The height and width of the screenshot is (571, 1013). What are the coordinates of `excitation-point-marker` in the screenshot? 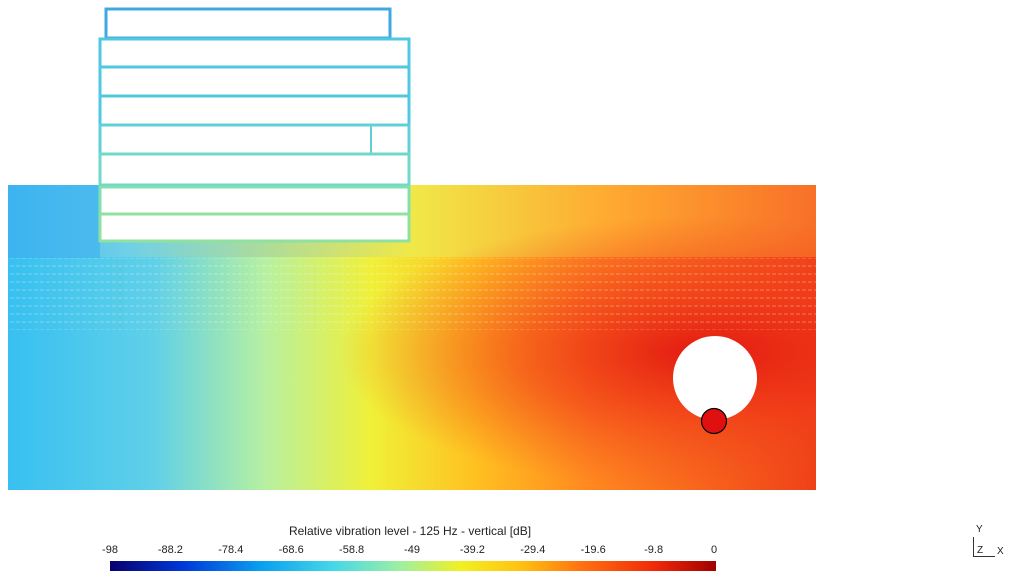 It's located at (714, 421).